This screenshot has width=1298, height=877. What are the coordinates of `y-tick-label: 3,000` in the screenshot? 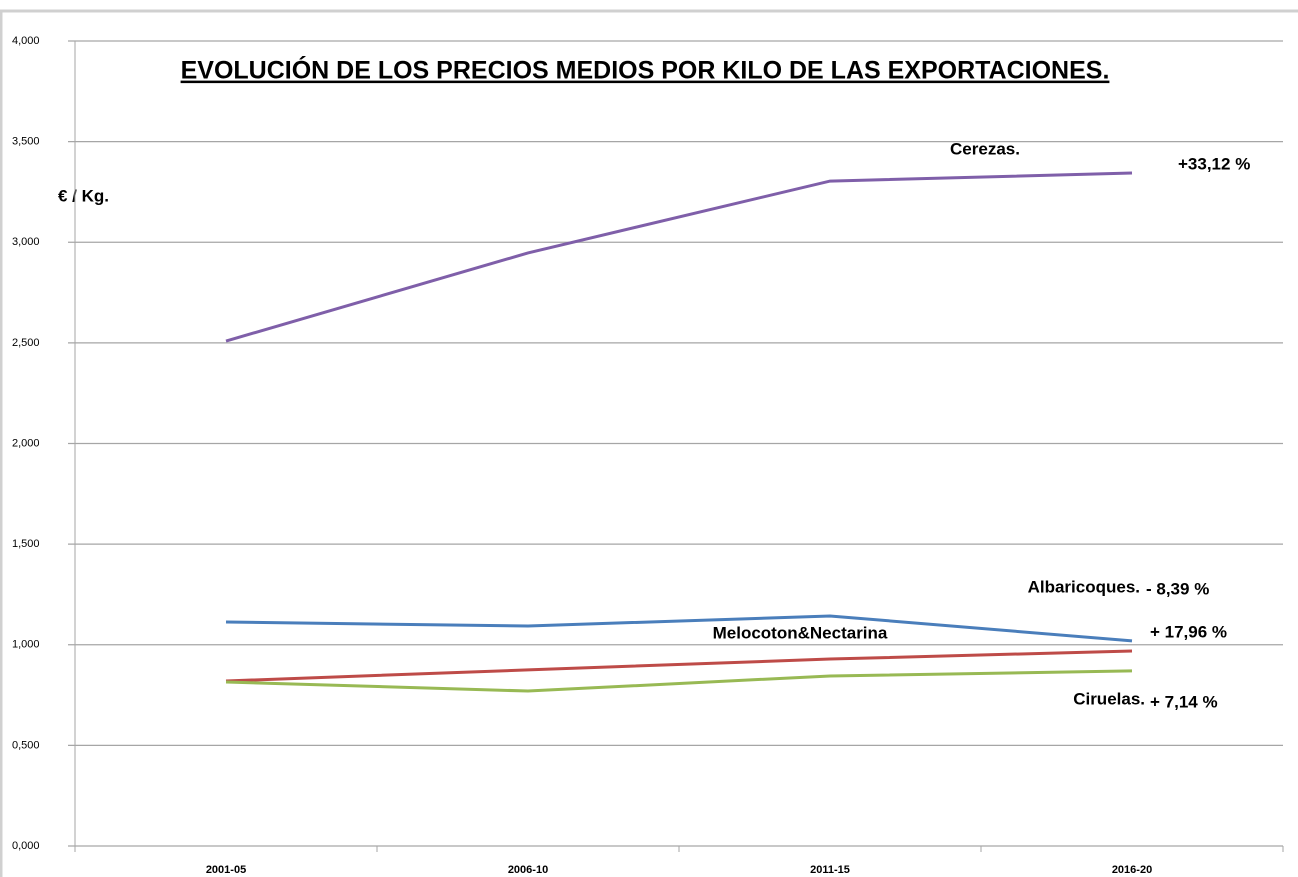 It's located at (26, 242).